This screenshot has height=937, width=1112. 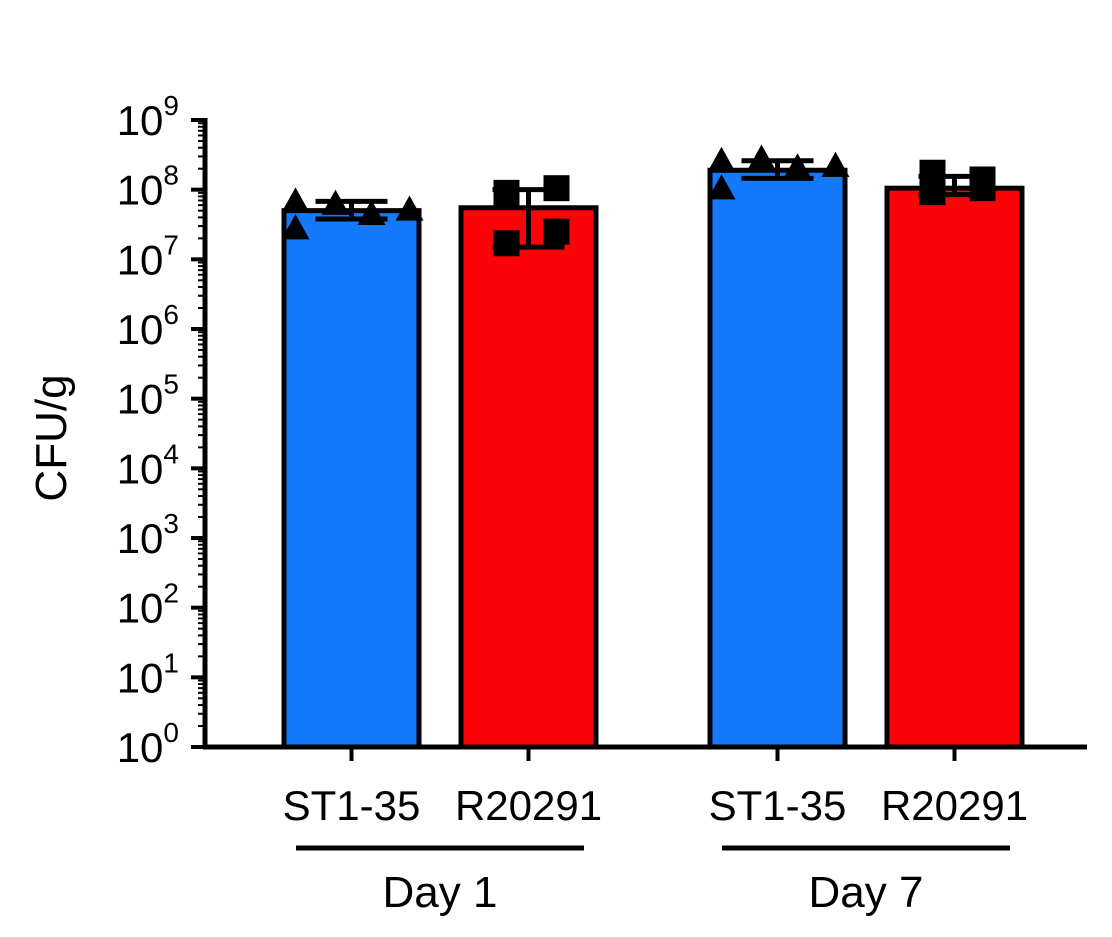 I want to click on y-tick-label: 10³, so click(x=148, y=535).